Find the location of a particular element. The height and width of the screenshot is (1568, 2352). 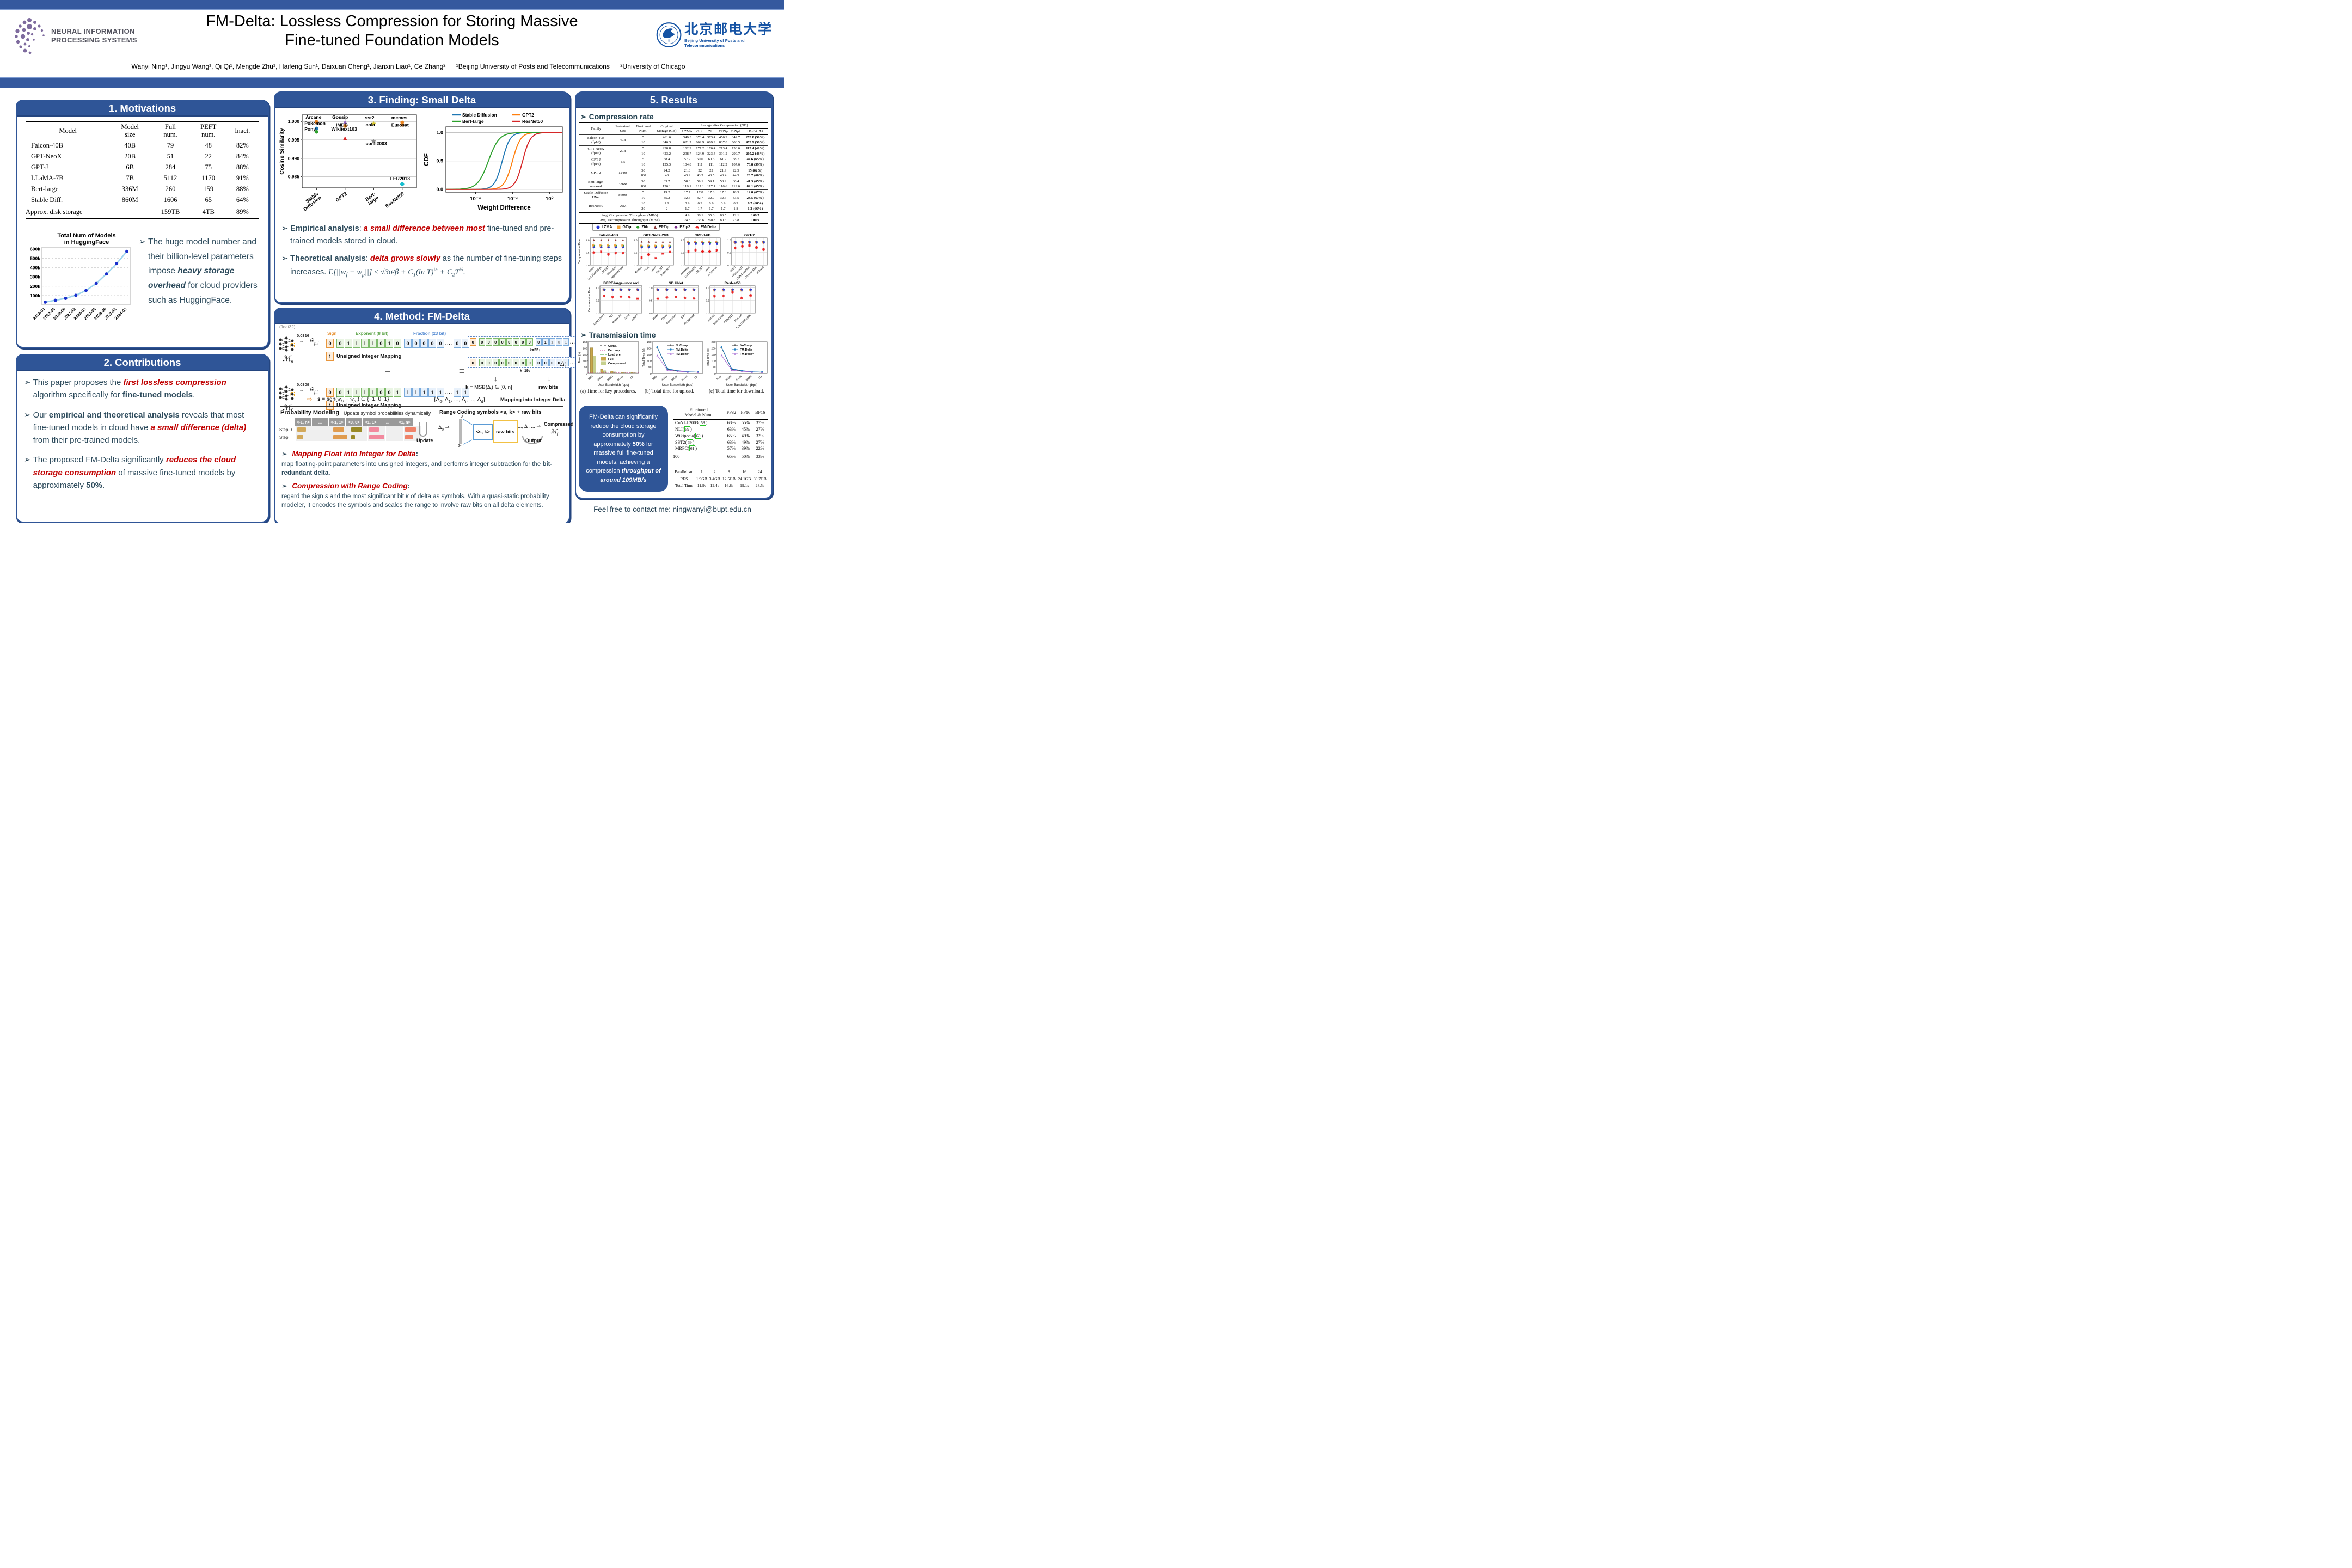

svg-text: CoNLL2003 is located at coordinates (599, 320).